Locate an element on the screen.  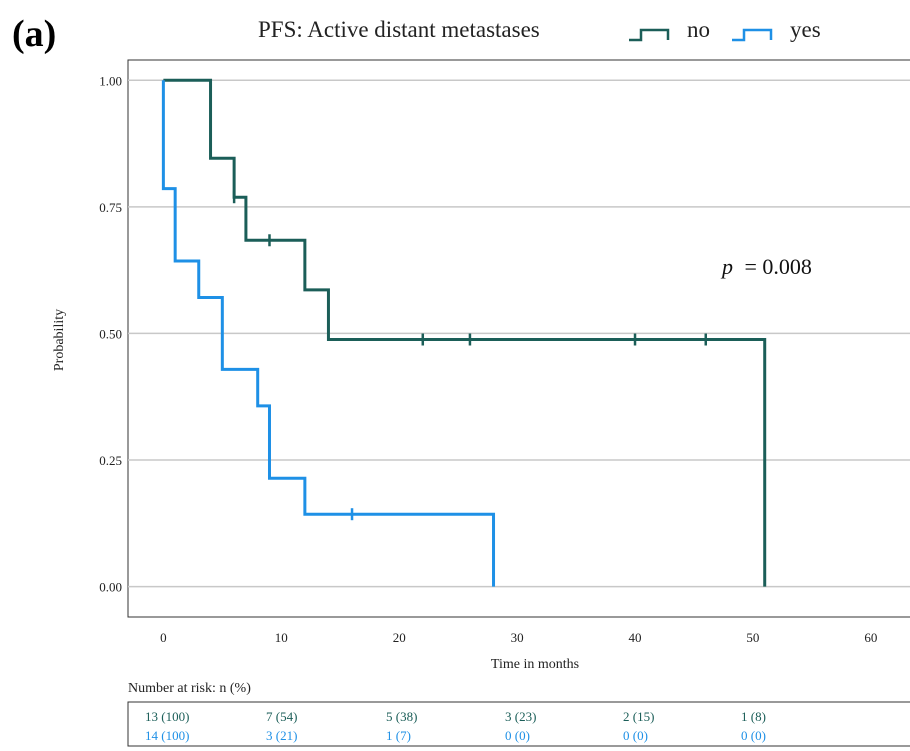
x-tick-label: 10 is located at coordinates (281, 637).